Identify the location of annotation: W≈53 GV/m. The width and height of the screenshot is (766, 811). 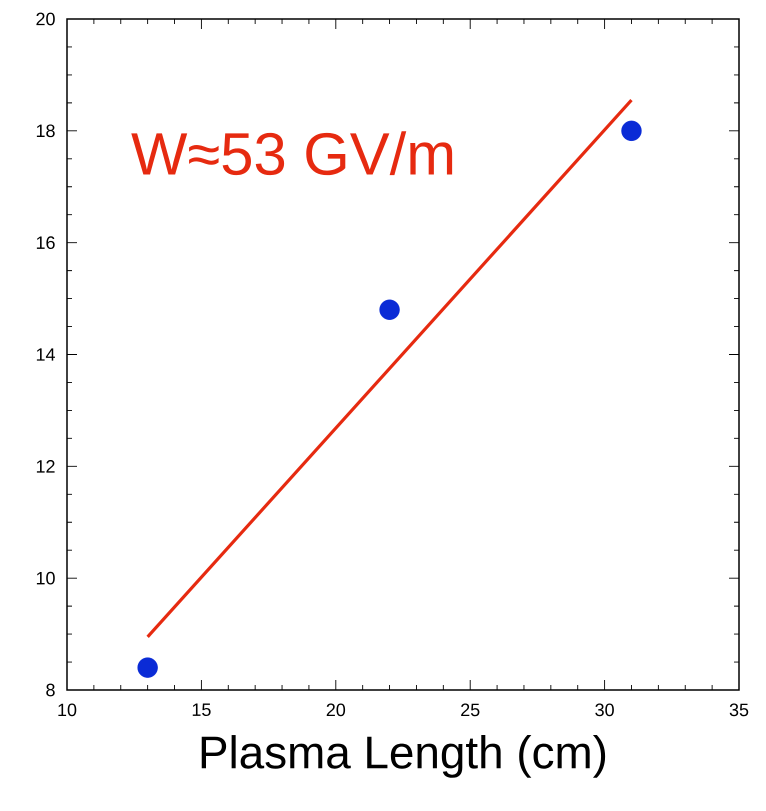
(291, 153).